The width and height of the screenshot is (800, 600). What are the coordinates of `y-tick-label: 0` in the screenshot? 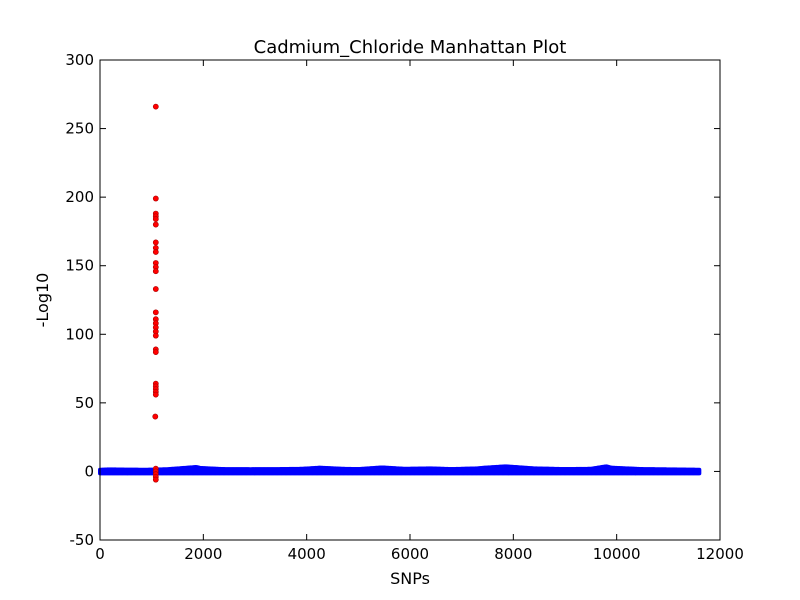 It's located at (89, 471).